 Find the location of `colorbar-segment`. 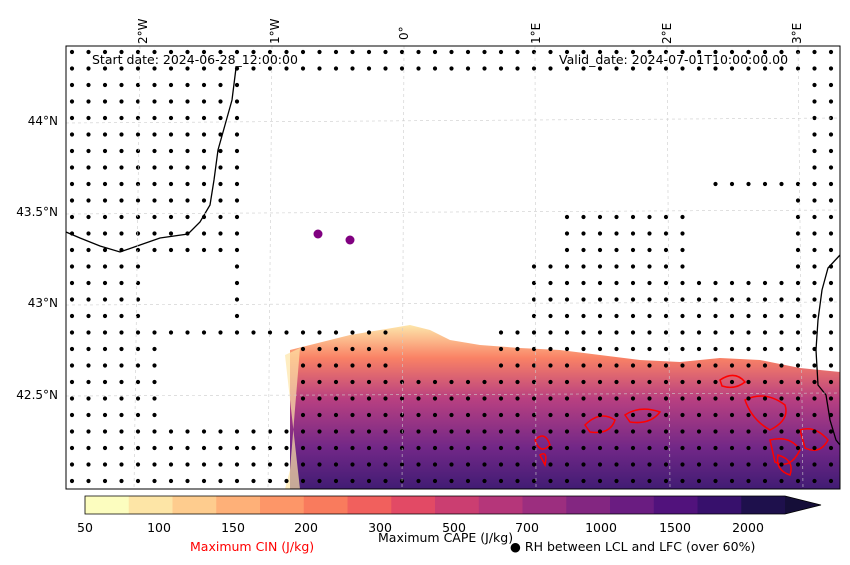

colorbar-segment is located at coordinates (282, 505).